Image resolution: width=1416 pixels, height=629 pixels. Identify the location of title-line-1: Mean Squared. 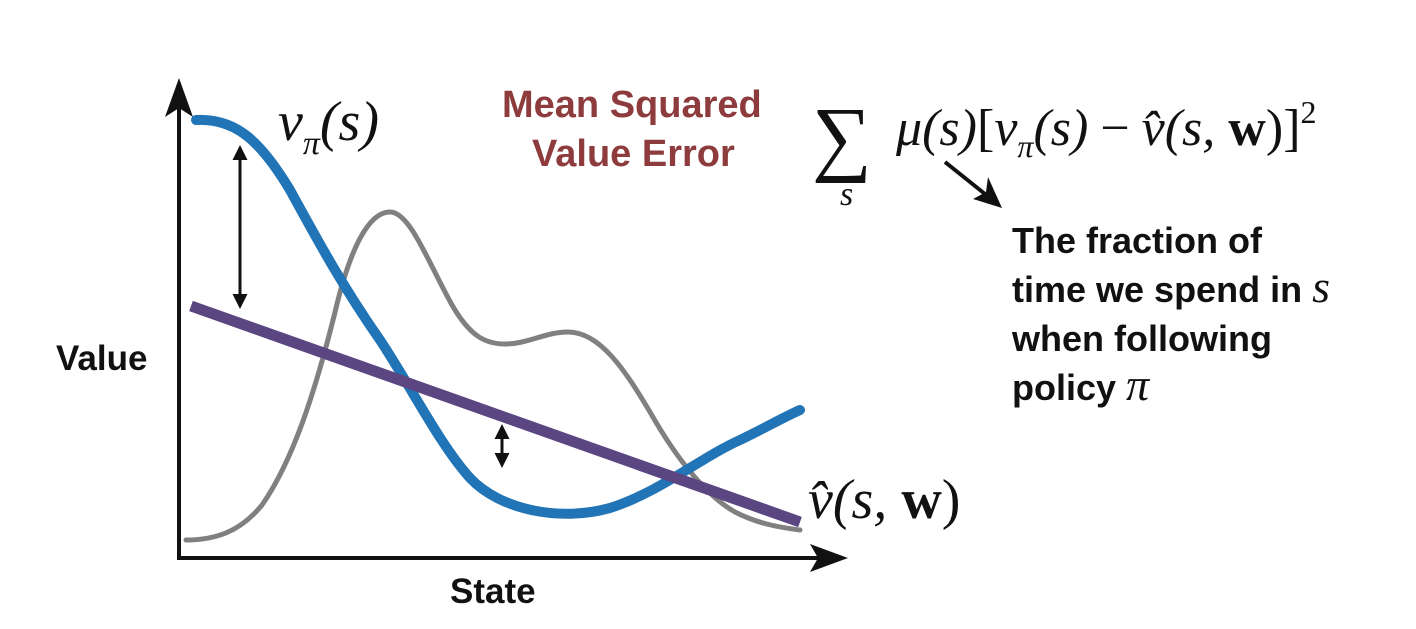
(632, 105).